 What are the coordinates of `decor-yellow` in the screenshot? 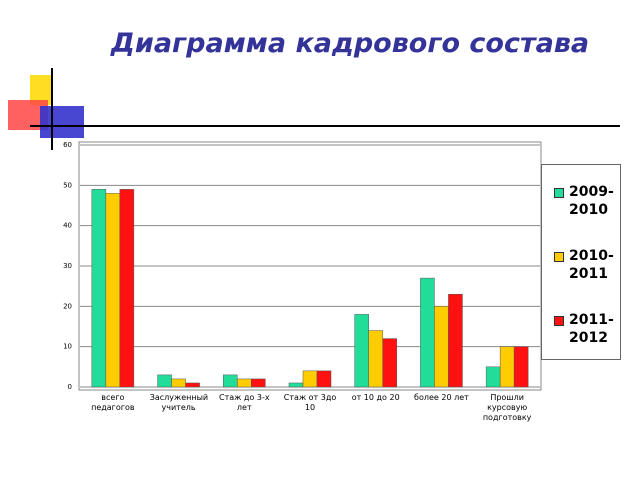 It's located at (41, 90).